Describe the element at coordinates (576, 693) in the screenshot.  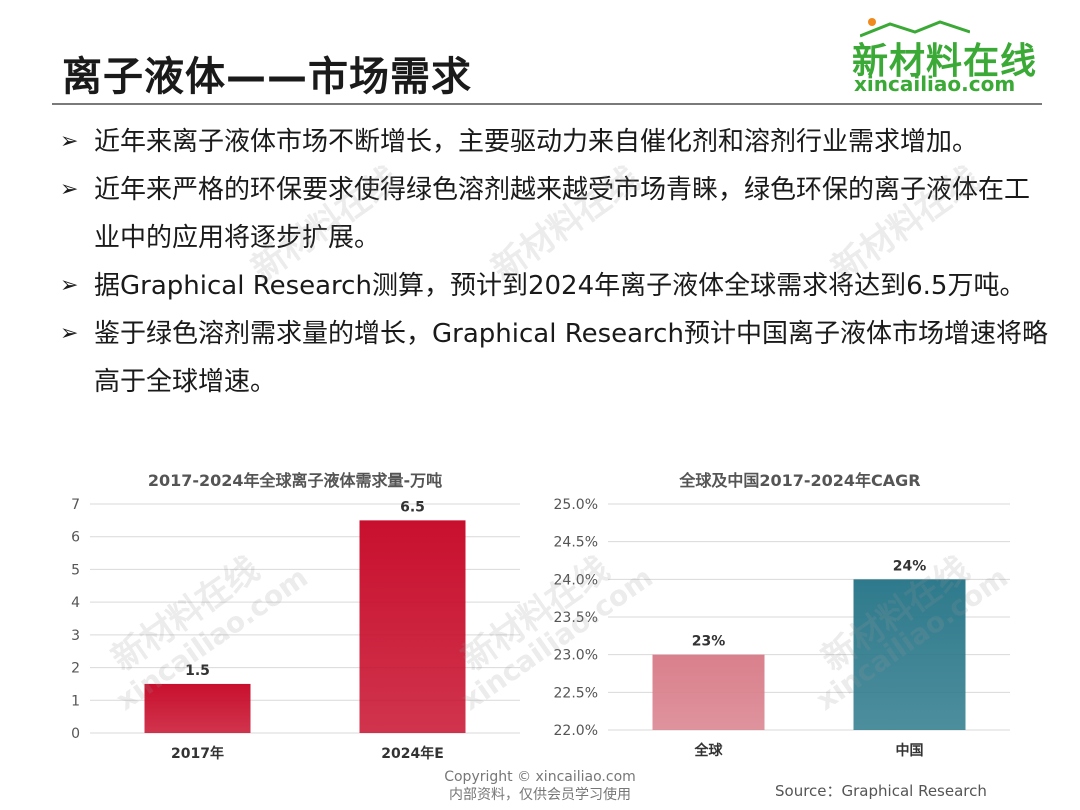
I see `y-tick-label: 22.5%` at that location.